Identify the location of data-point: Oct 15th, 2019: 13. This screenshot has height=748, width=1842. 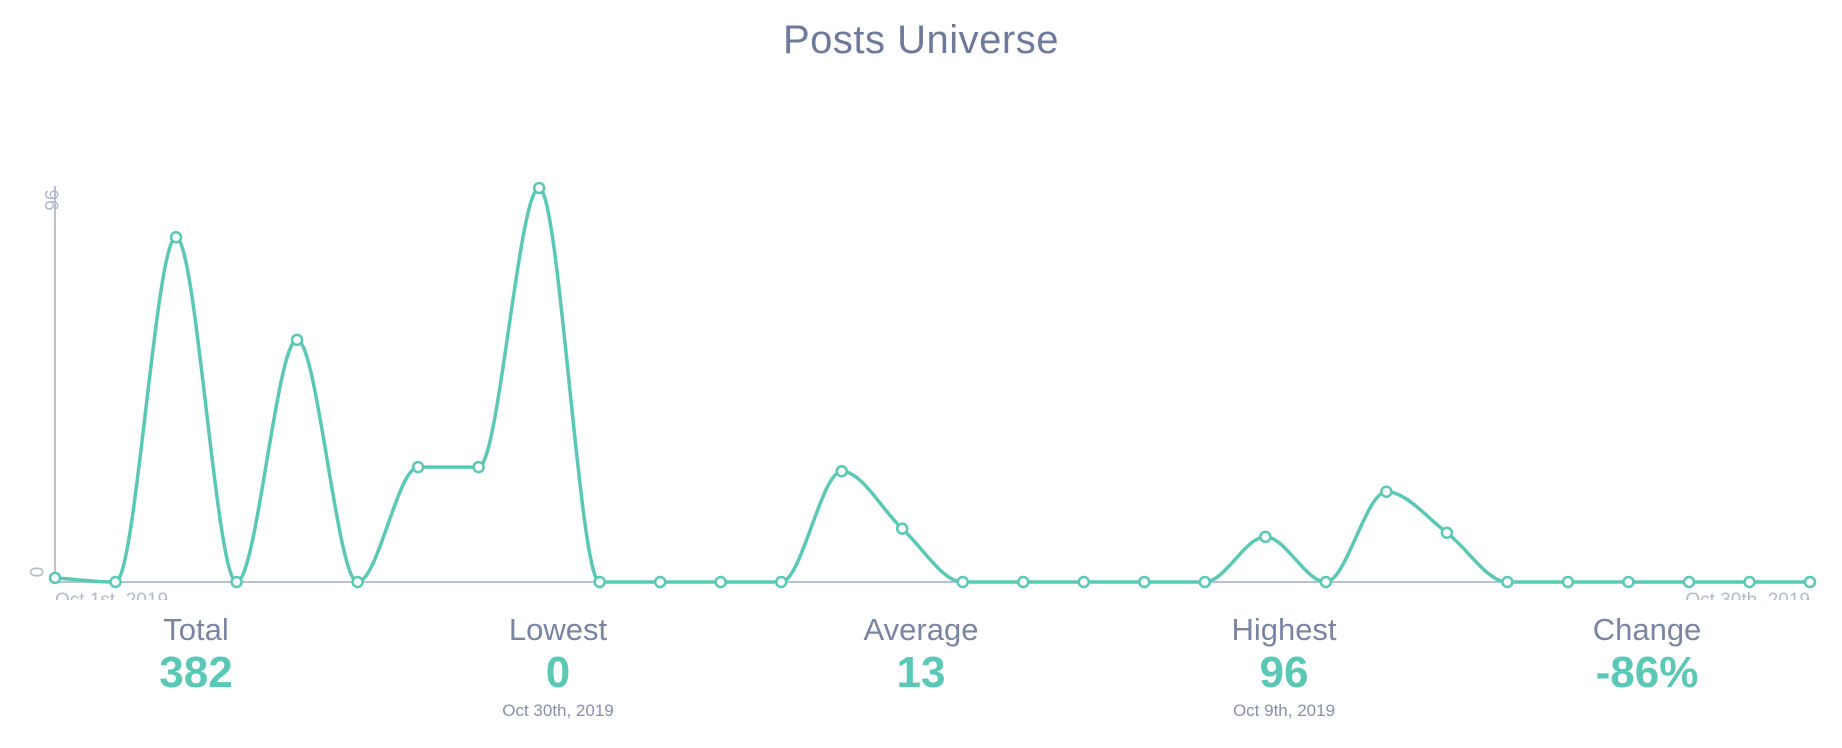
(902, 528).